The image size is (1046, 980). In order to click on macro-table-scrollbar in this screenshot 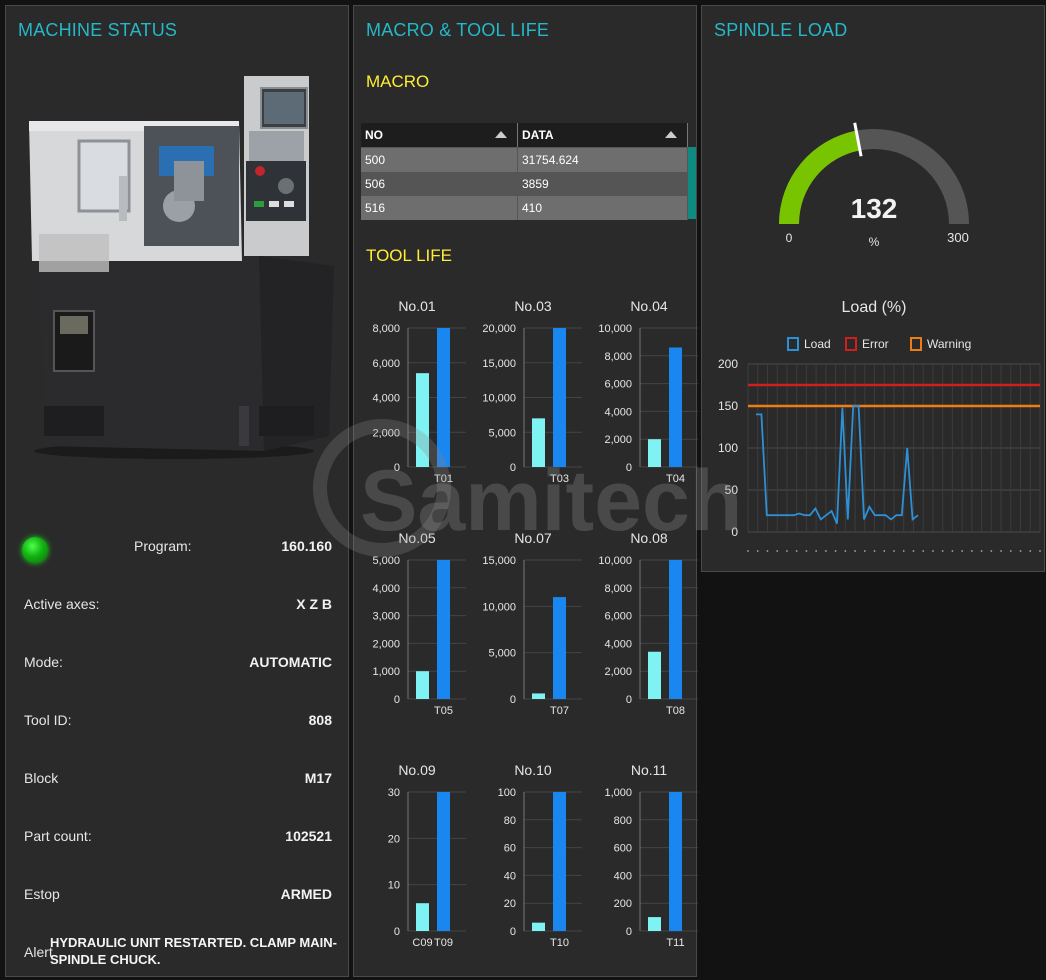, I will do `click(692, 183)`.